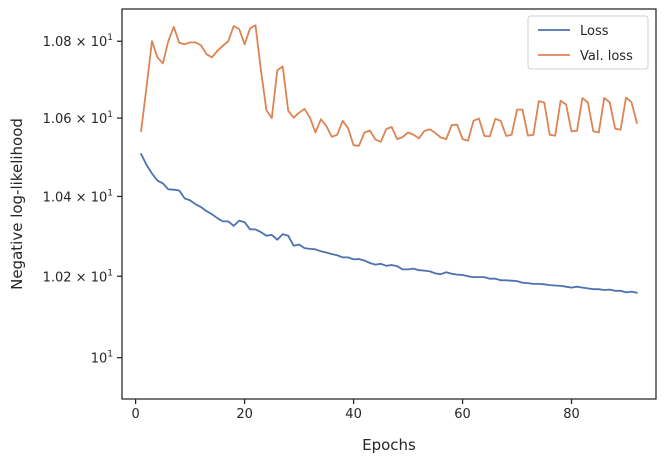  I want to click on y-tick-label: 101, so click(102, 358).